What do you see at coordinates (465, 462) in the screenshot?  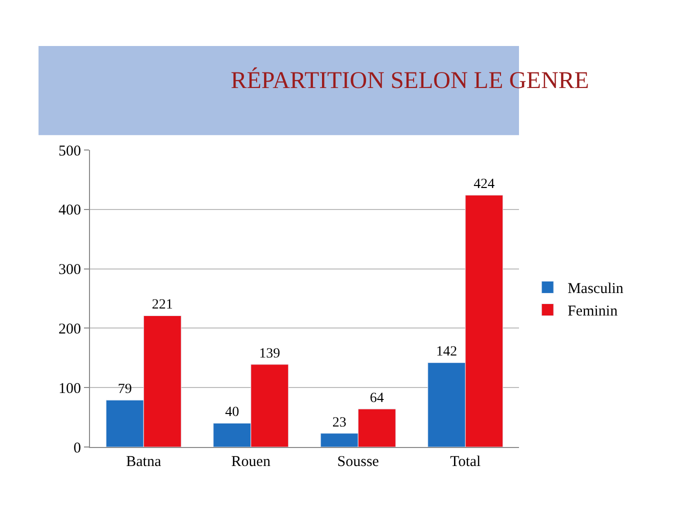 I see `x-tick-label: Total` at bounding box center [465, 462].